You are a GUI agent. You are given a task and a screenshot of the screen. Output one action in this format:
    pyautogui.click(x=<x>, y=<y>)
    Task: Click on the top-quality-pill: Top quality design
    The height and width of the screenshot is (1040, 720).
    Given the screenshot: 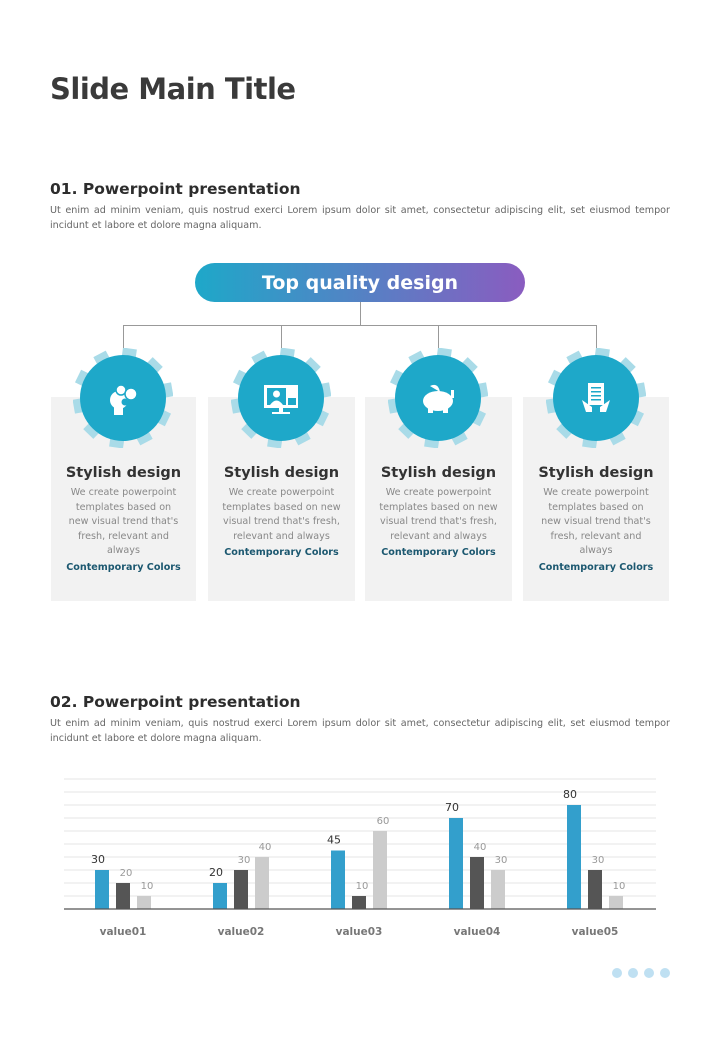 What is the action you would take?
    pyautogui.click(x=360, y=282)
    